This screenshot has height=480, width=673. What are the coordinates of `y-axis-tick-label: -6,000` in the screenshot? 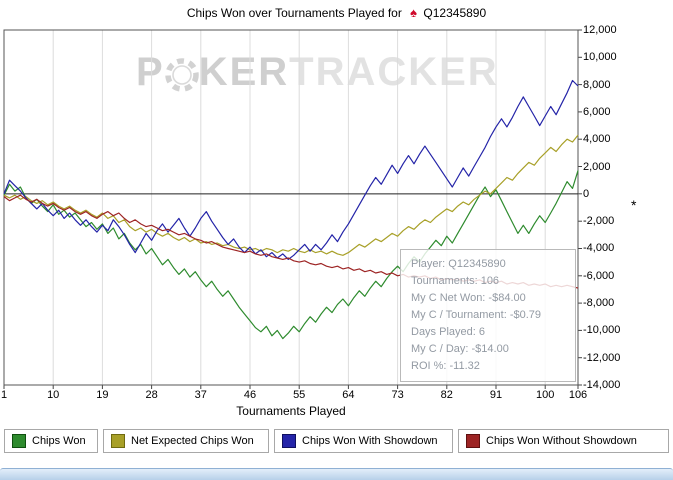 It's located at (599, 275).